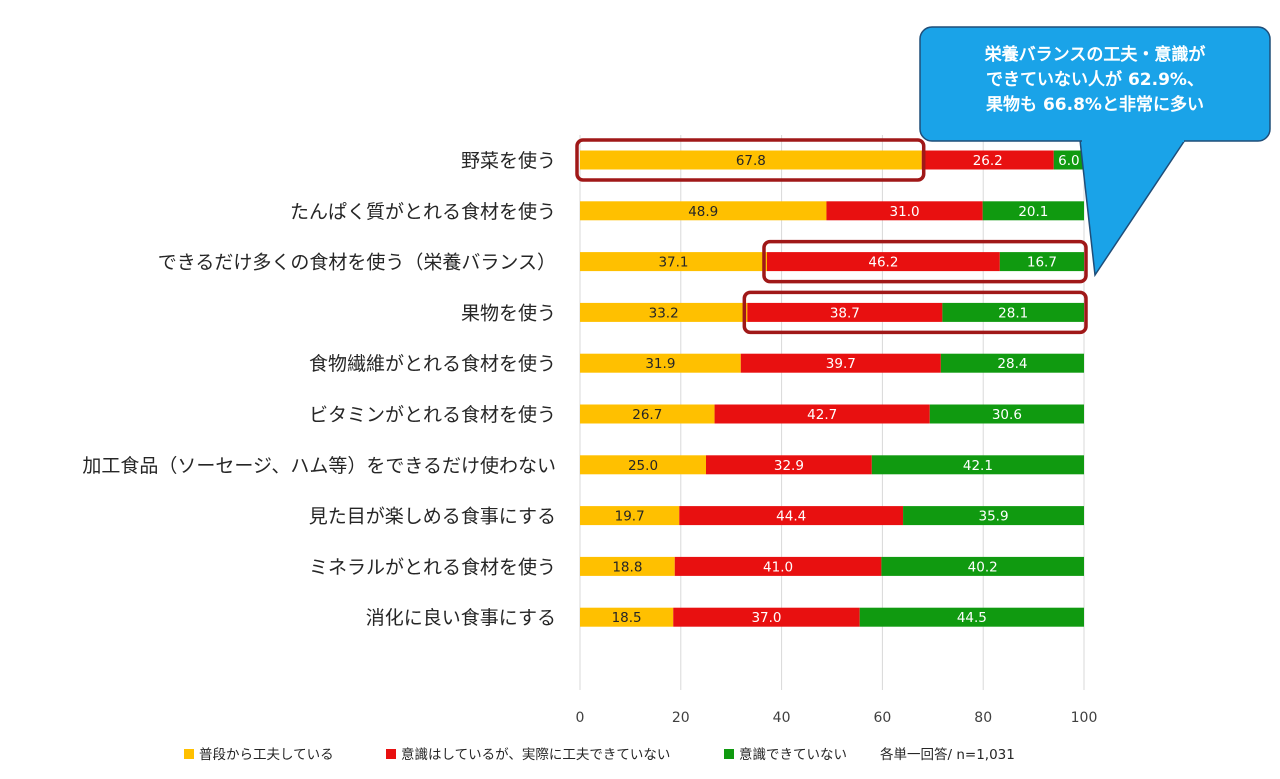 The width and height of the screenshot is (1280, 779). Describe the element at coordinates (508, 313) in the screenshot. I see `category-label: 果物を使う` at that location.